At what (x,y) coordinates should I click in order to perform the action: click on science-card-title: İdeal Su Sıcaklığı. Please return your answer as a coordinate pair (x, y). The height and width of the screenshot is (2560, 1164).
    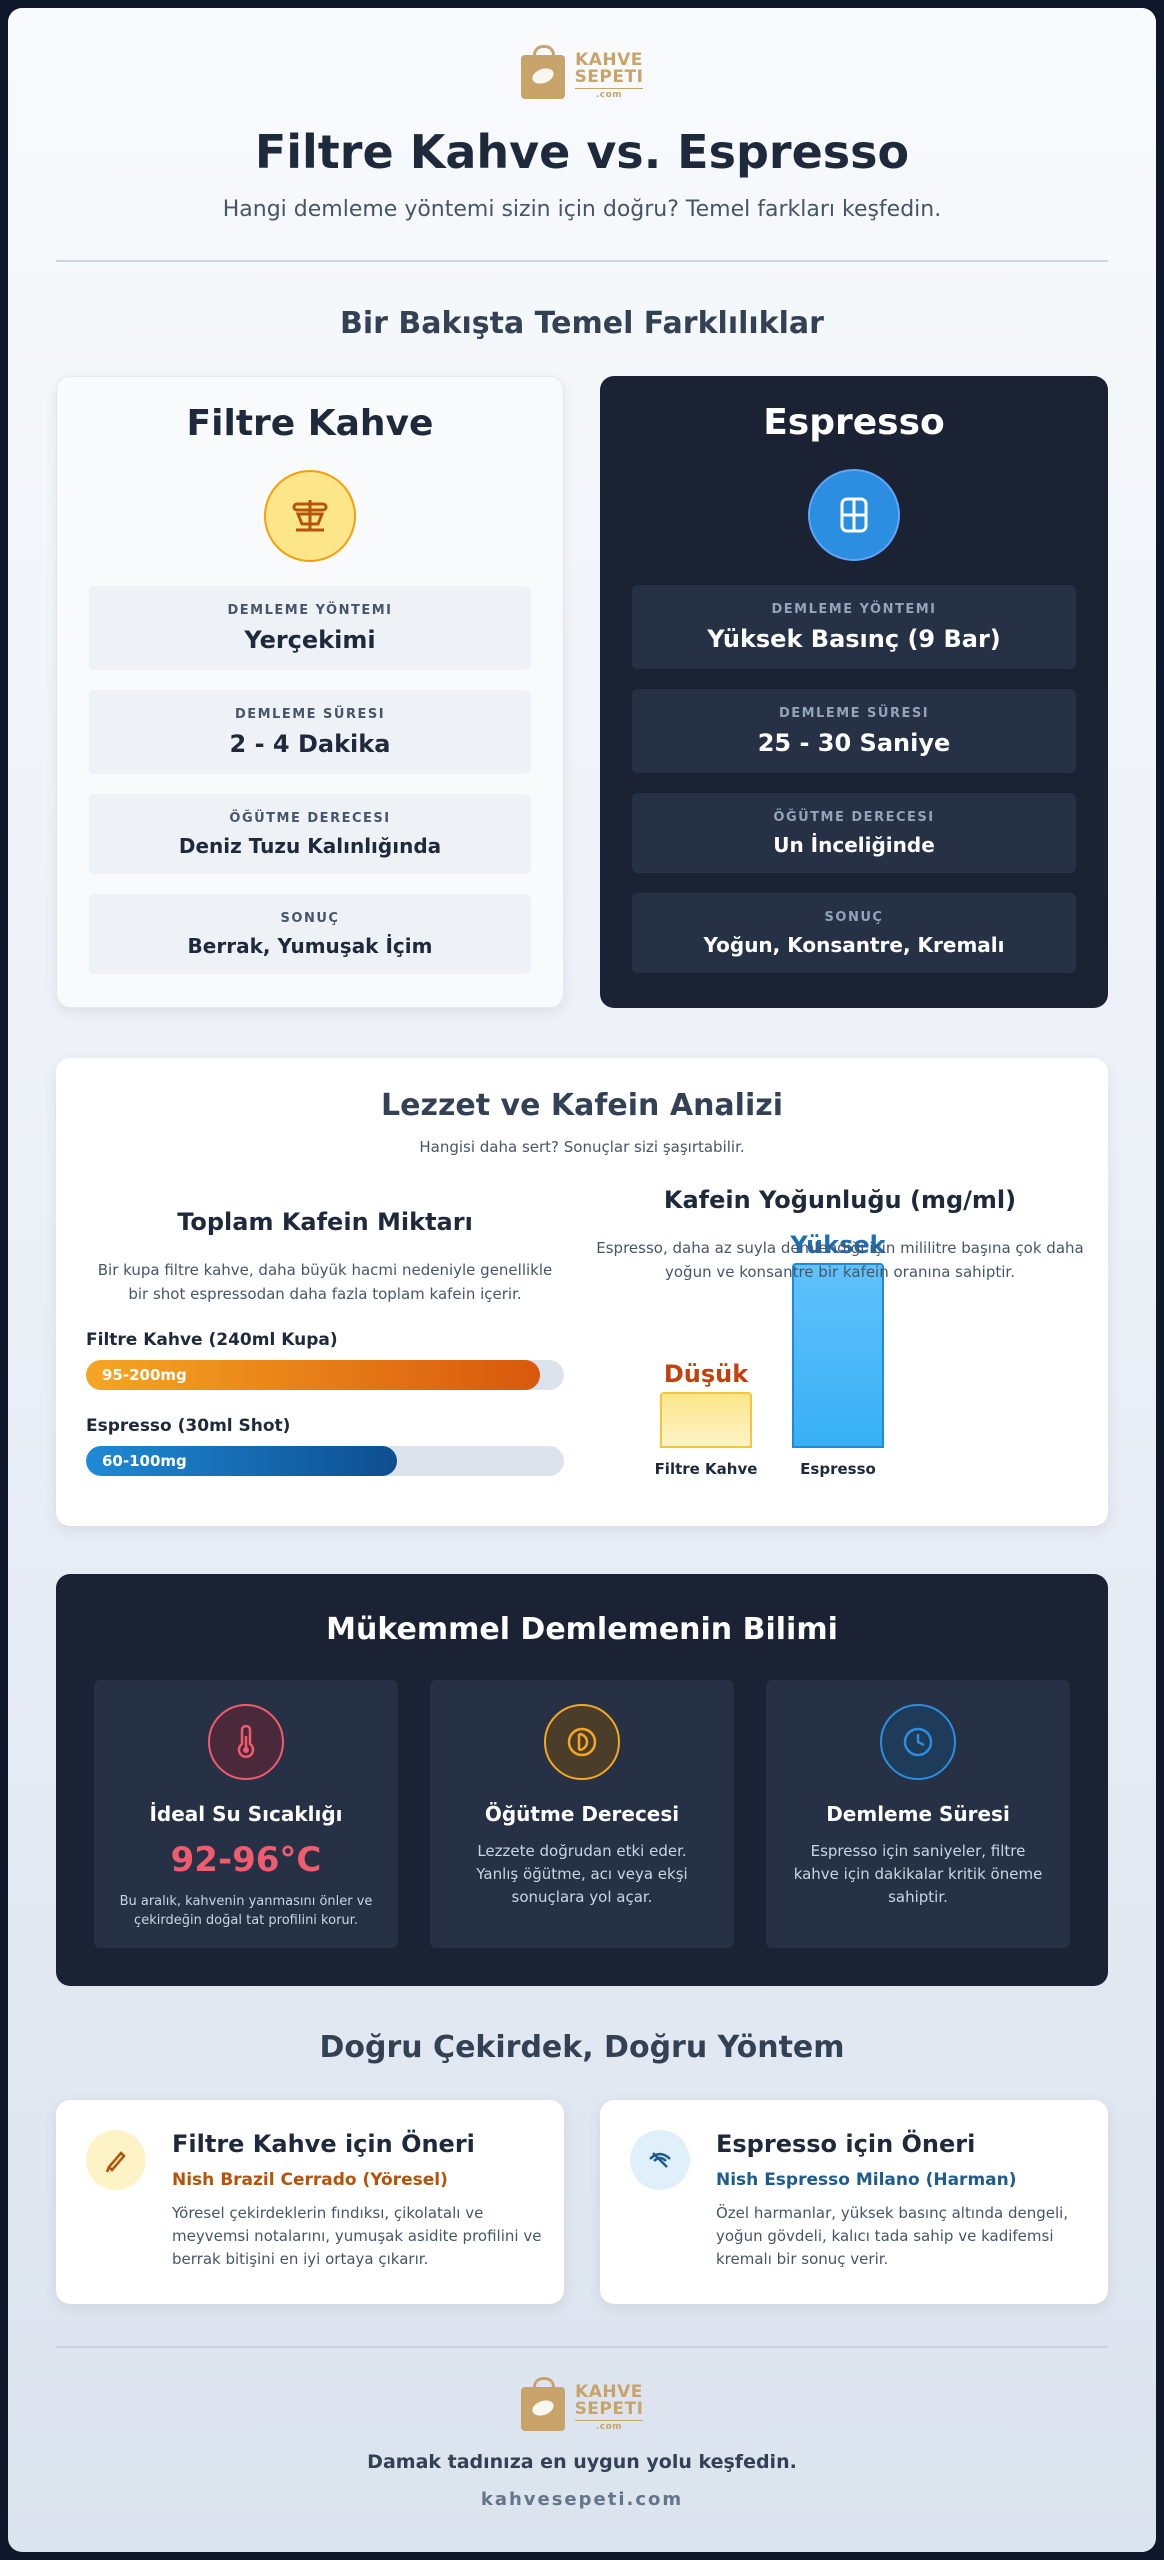
    Looking at the image, I should click on (246, 1814).